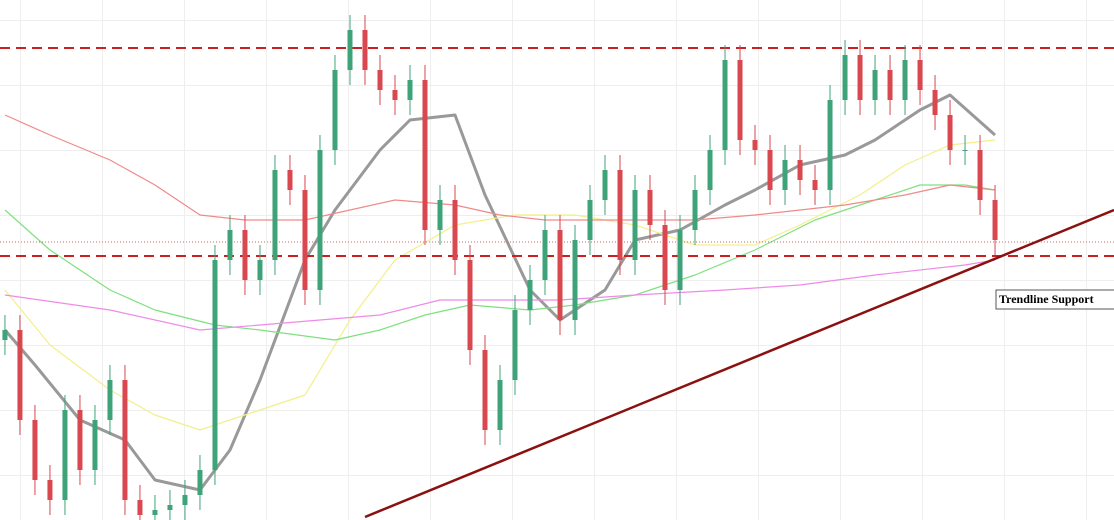 This screenshot has height=520, width=1114. What do you see at coordinates (1046, 299) in the screenshot?
I see `annotation: Trendline Support` at bounding box center [1046, 299].